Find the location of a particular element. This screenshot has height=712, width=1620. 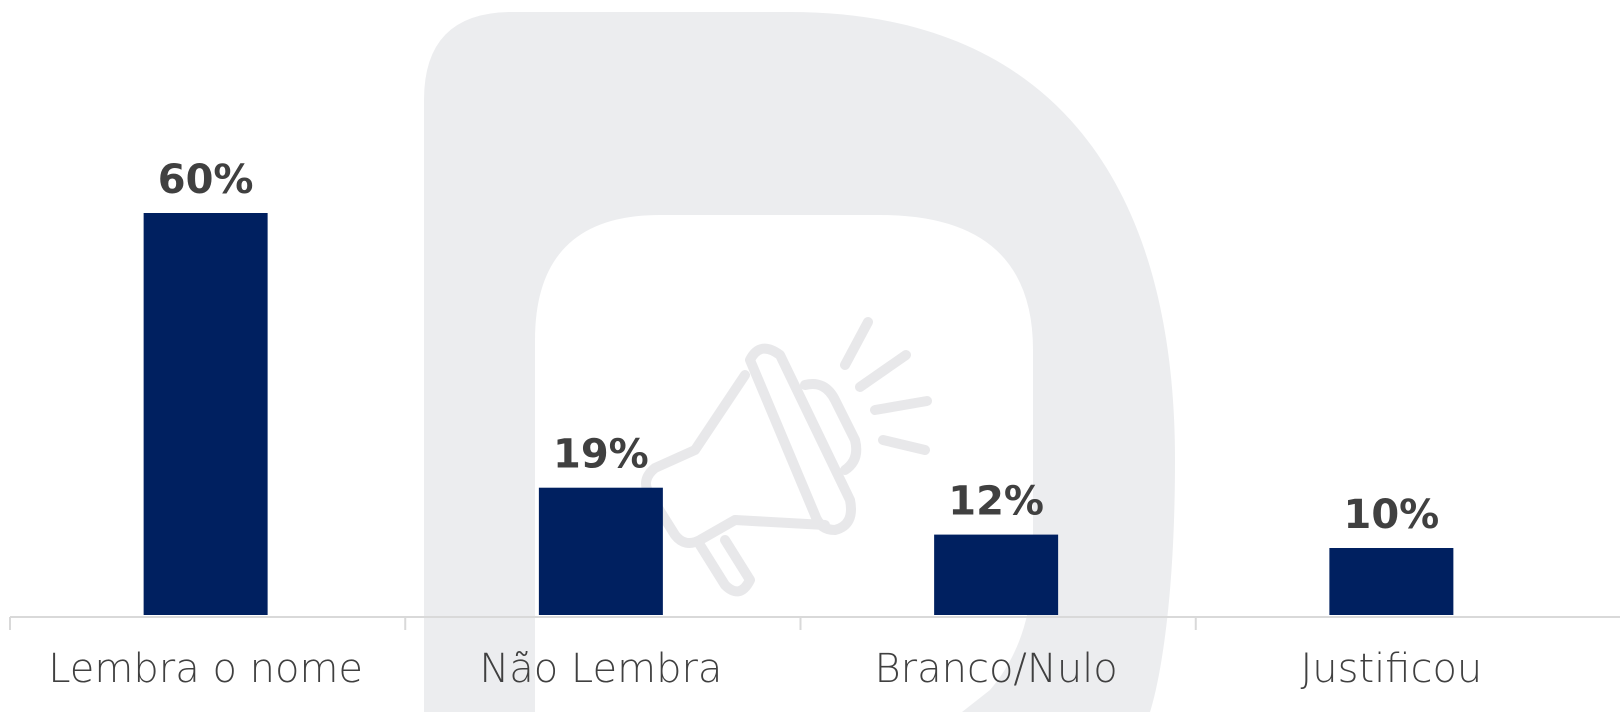

x-tick-label: Branco/Nulo is located at coordinates (995, 669).